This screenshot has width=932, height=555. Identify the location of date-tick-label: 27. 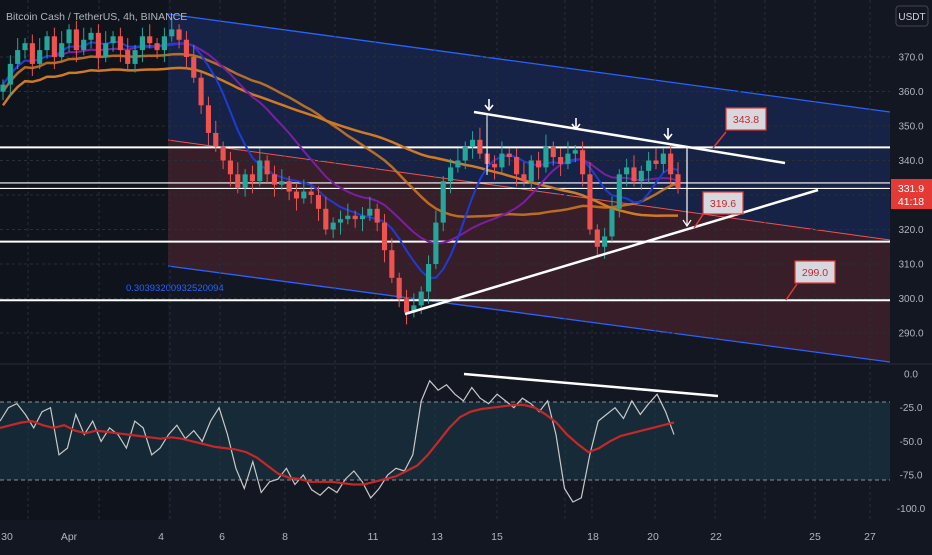
(870, 537).